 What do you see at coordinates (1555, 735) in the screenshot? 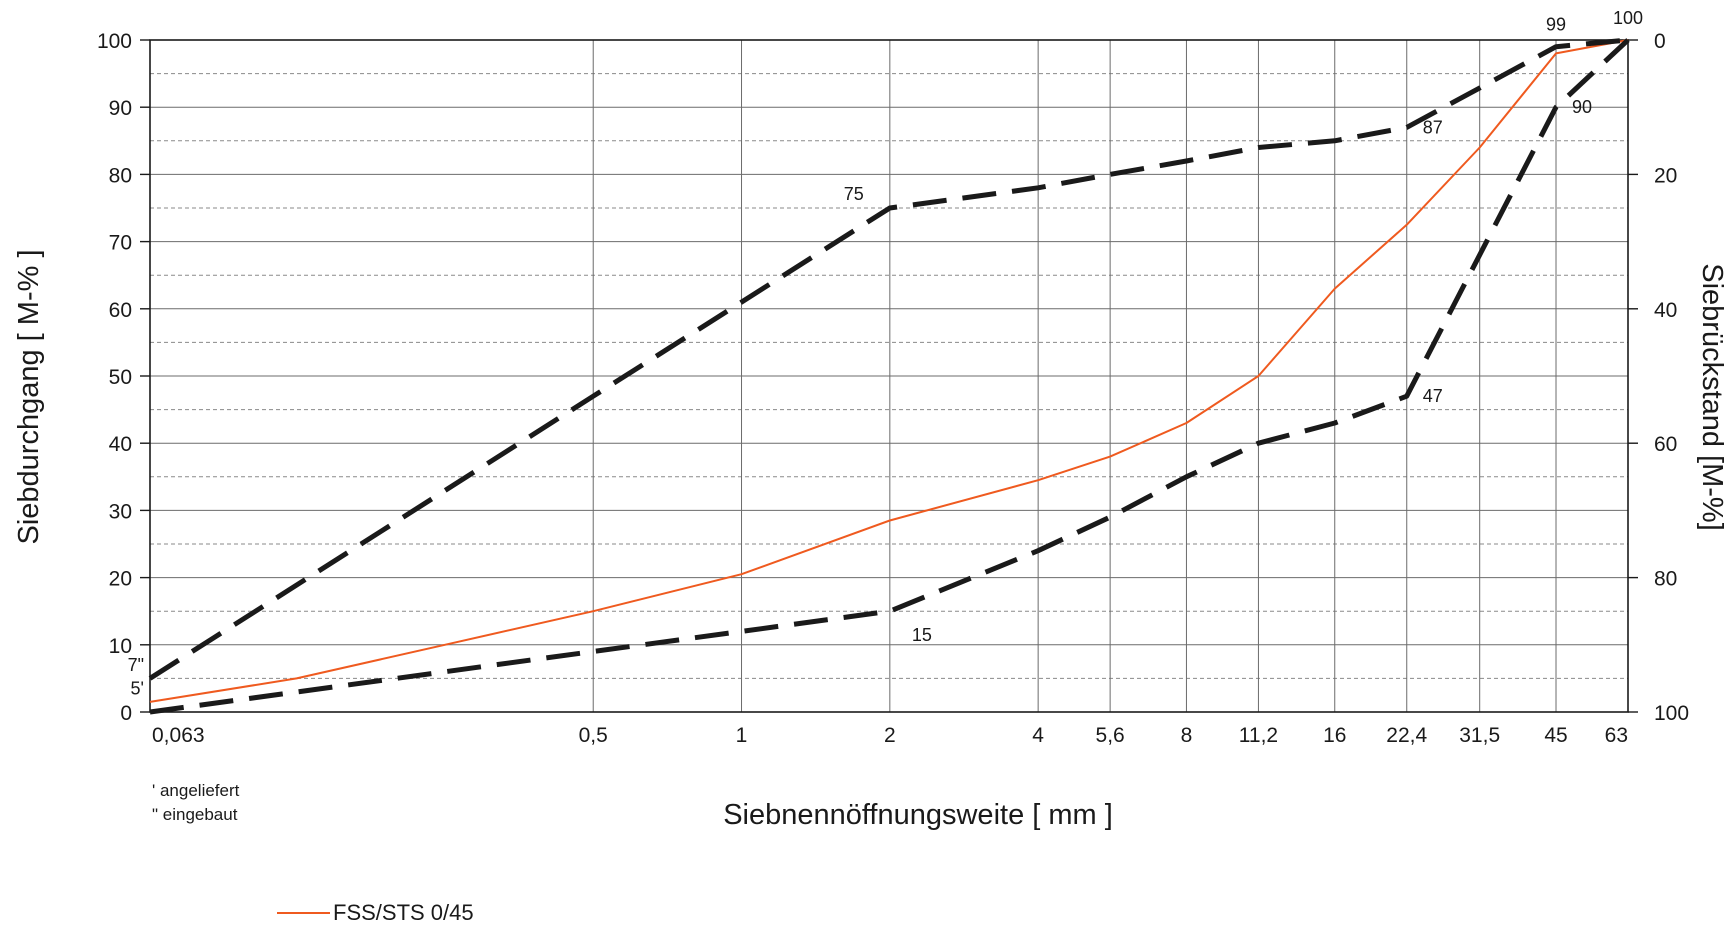
I see `x-tick-label: 45` at bounding box center [1555, 735].